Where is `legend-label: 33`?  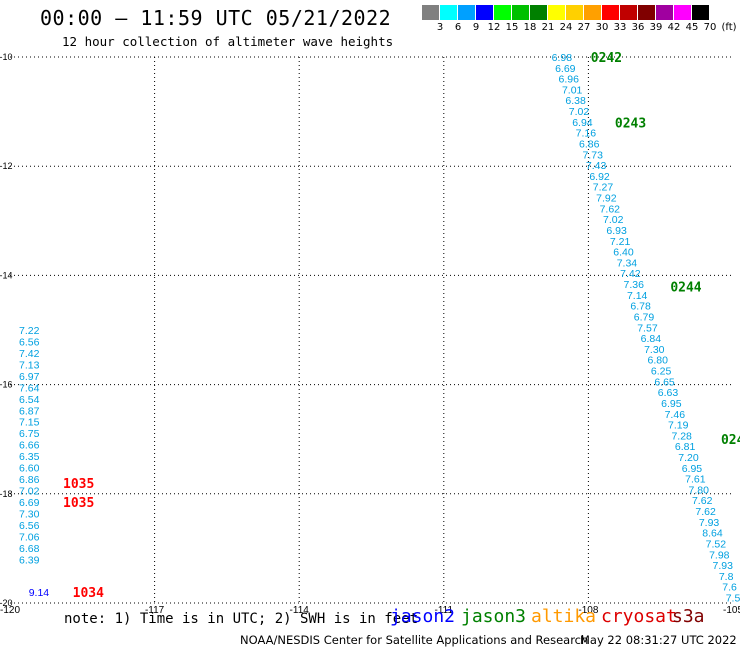 legend-label: 33 is located at coordinates (620, 27).